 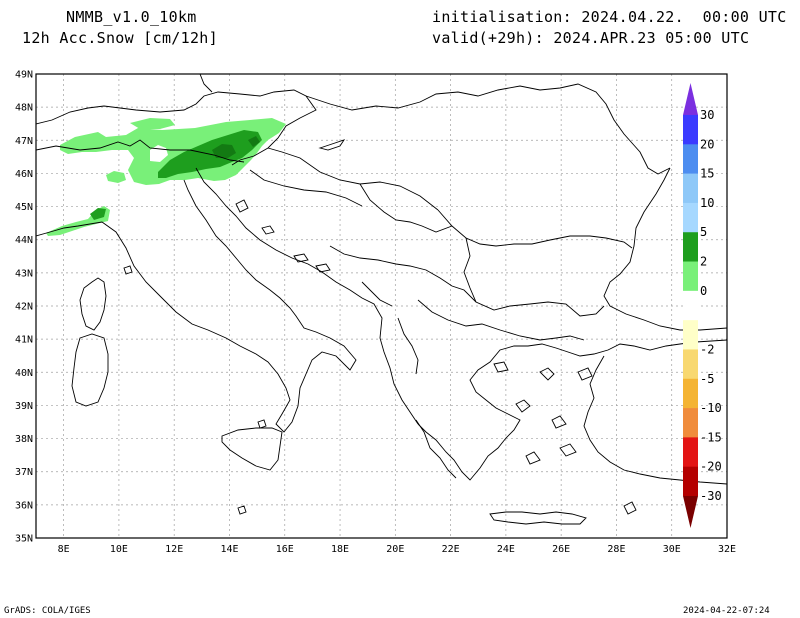 What do you see at coordinates (403, 274) in the screenshot?
I see `border-balkans-west` at bounding box center [403, 274].